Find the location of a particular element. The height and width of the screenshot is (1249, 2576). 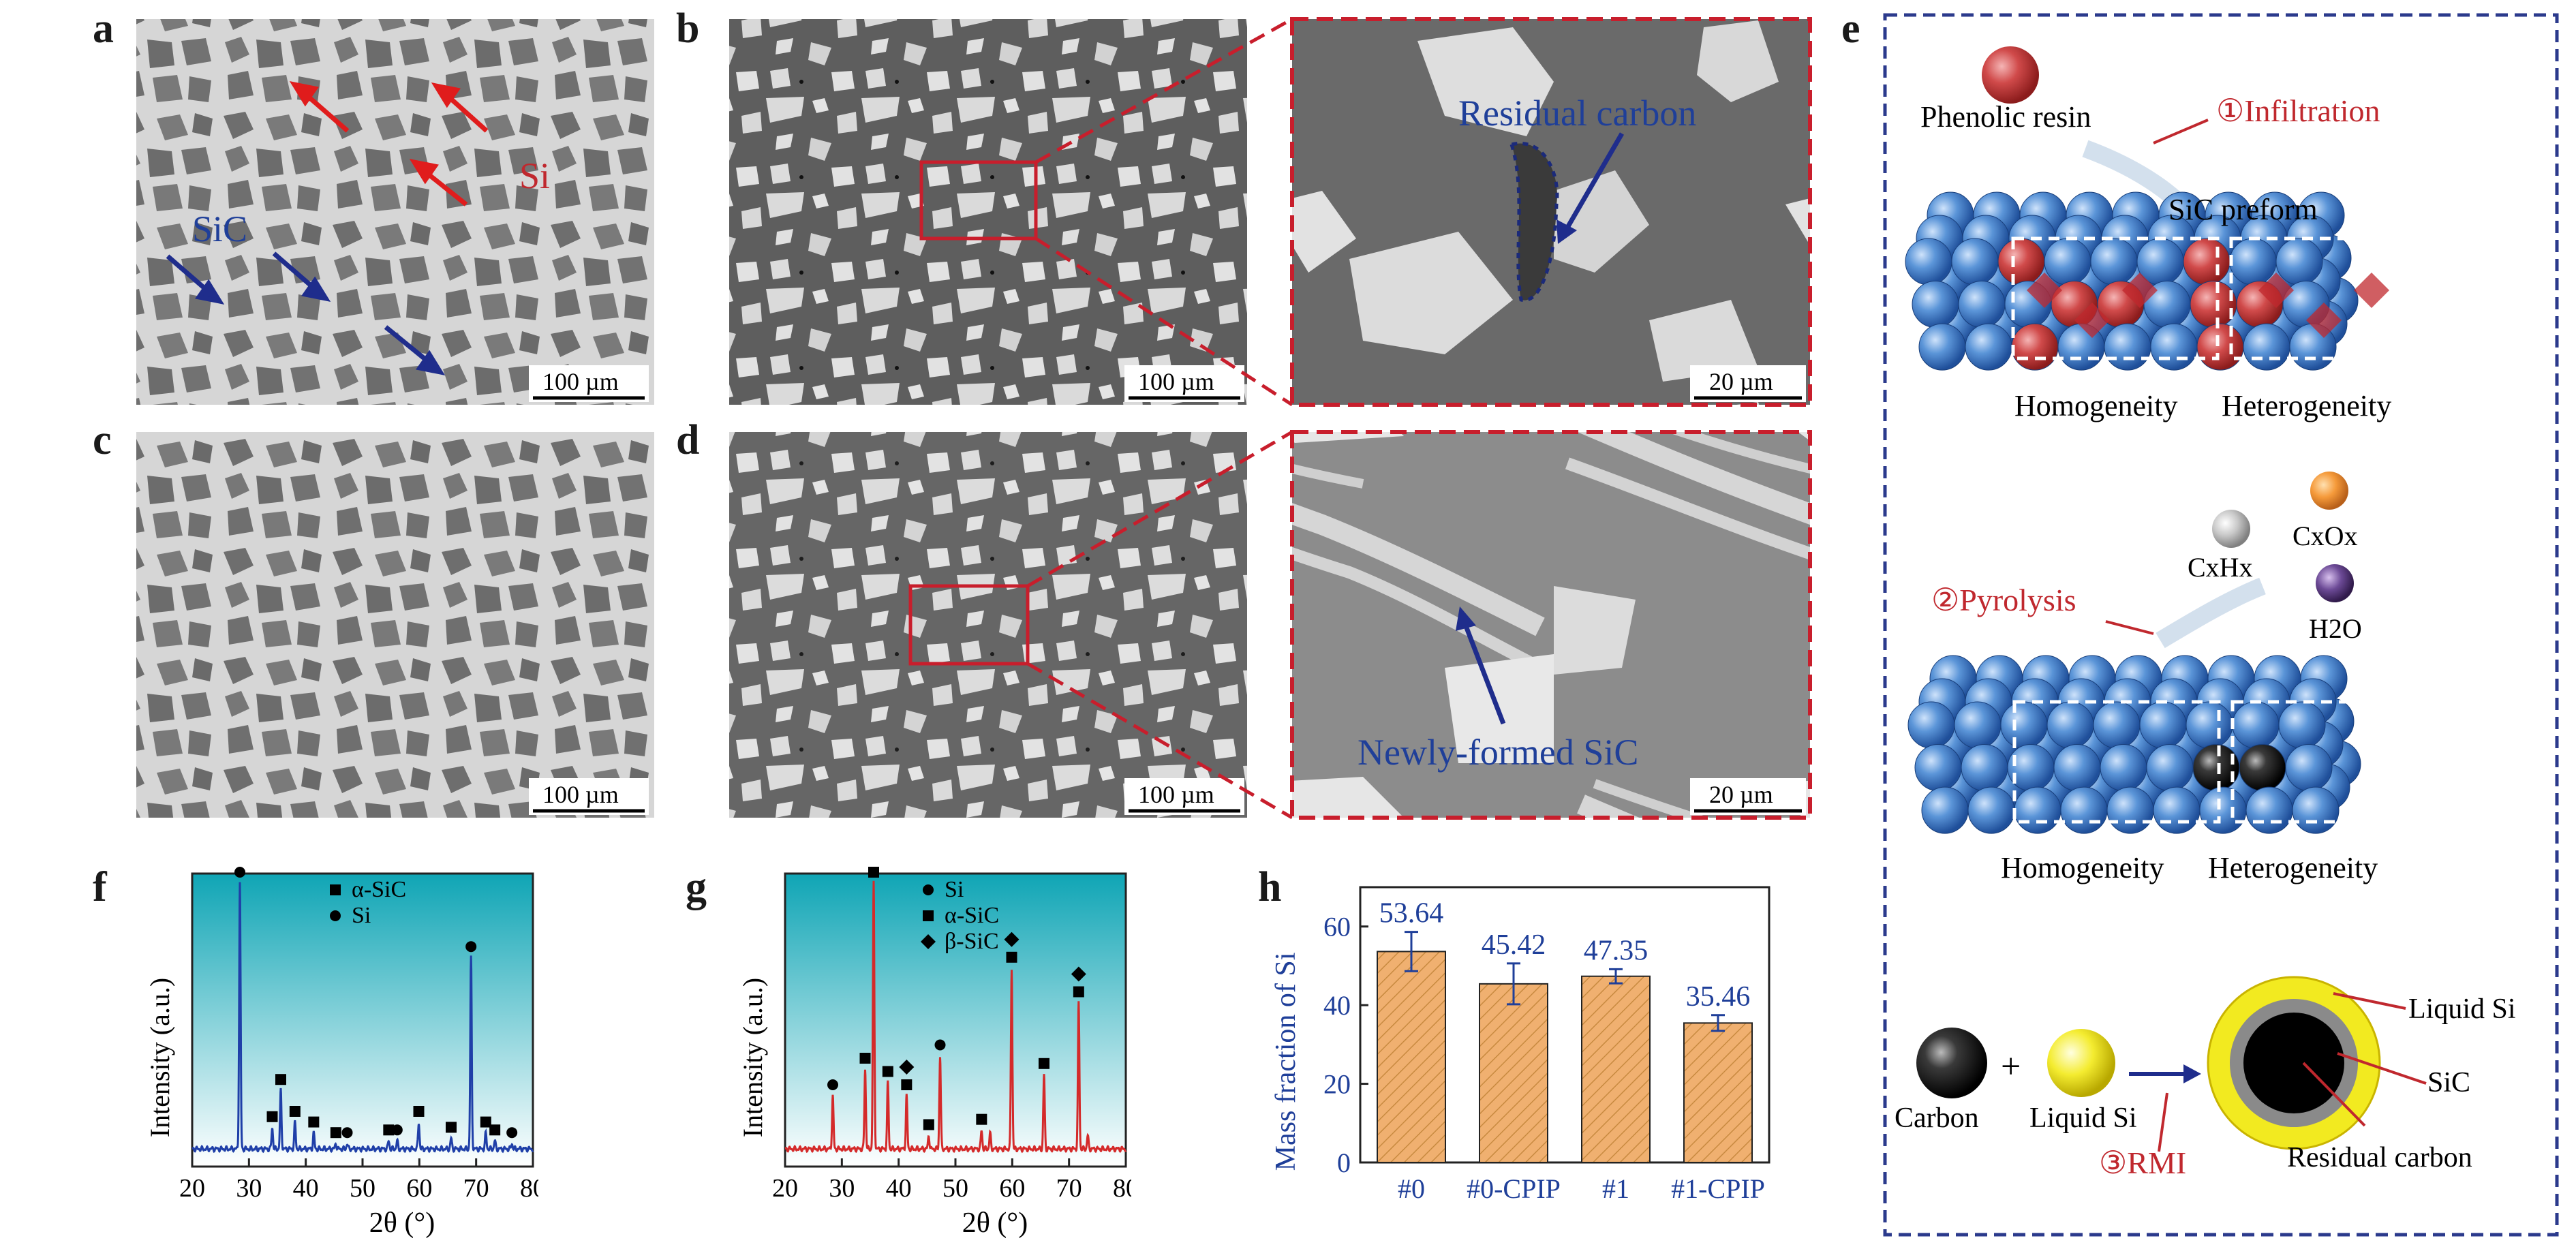

newly-formed-sic-label: Newly-formed SiC is located at coordinates (1498, 752).